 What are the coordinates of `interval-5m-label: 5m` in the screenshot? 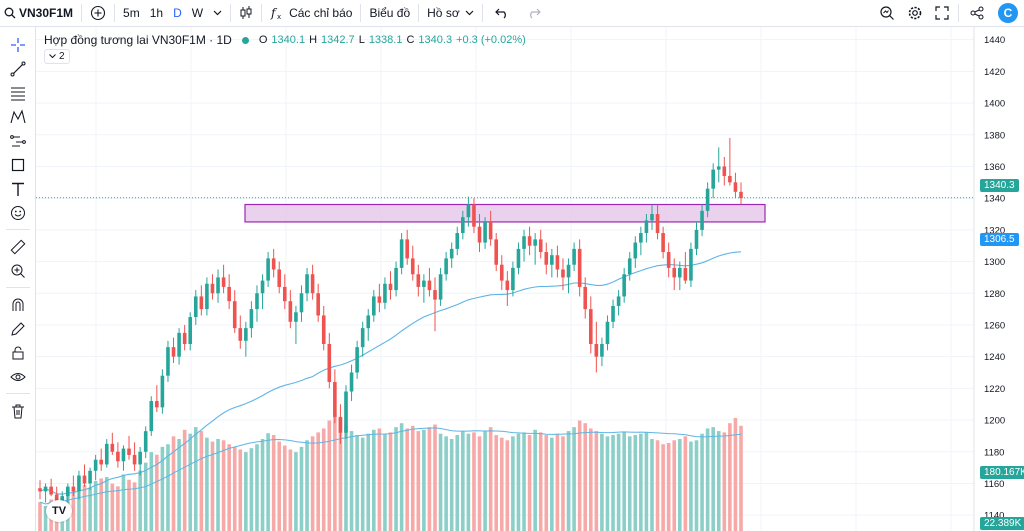 It's located at (131, 13).